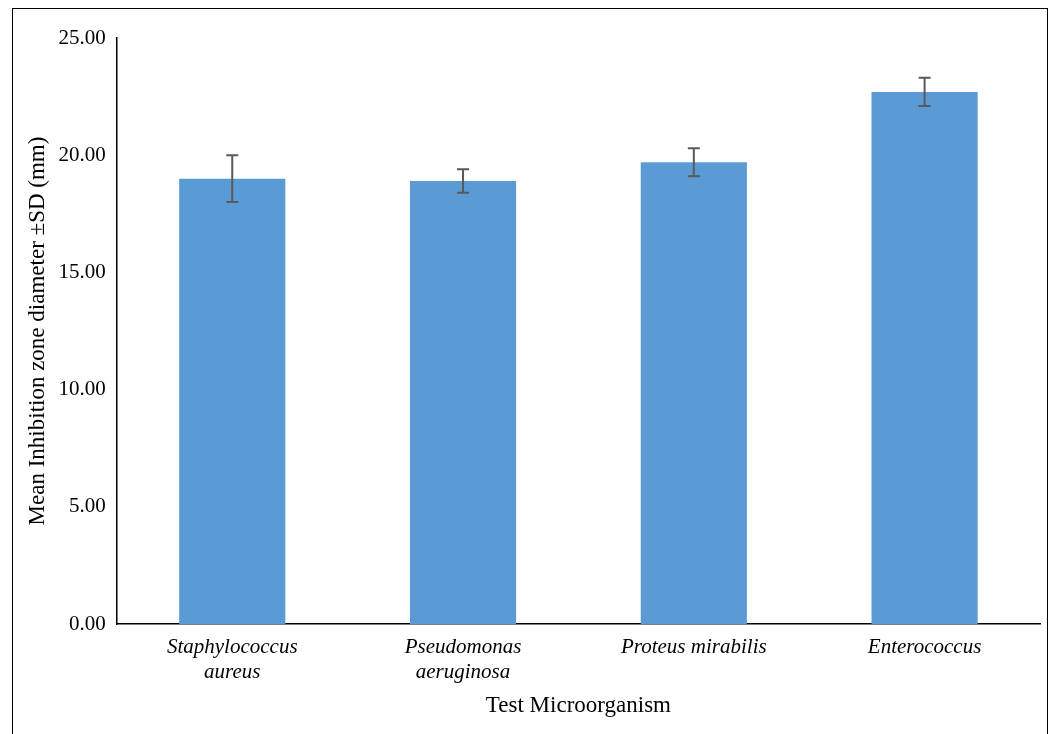  I want to click on x-tick-label: Pseudomonas aeruginosa, so click(462, 659).